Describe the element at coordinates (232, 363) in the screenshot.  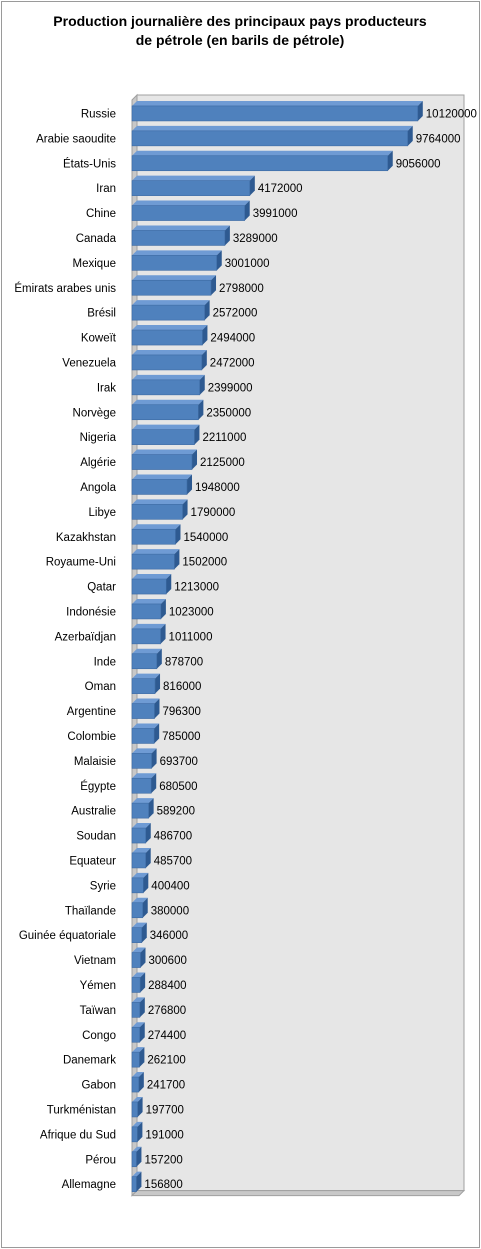
I see `value-label: 2472000` at that location.